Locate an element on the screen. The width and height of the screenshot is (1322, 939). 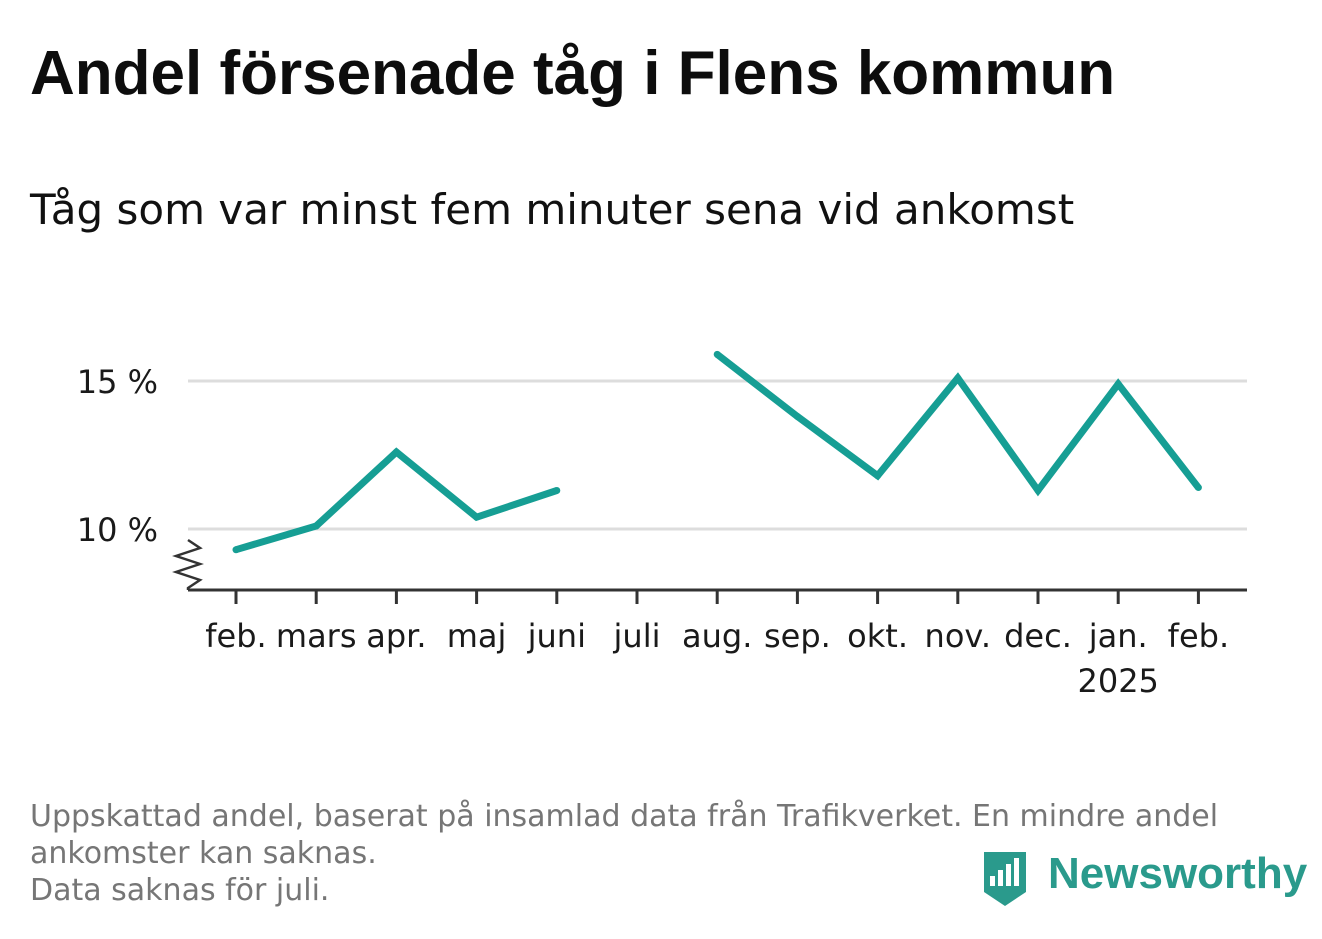
y-tick-label: 10 % is located at coordinates (117, 530).